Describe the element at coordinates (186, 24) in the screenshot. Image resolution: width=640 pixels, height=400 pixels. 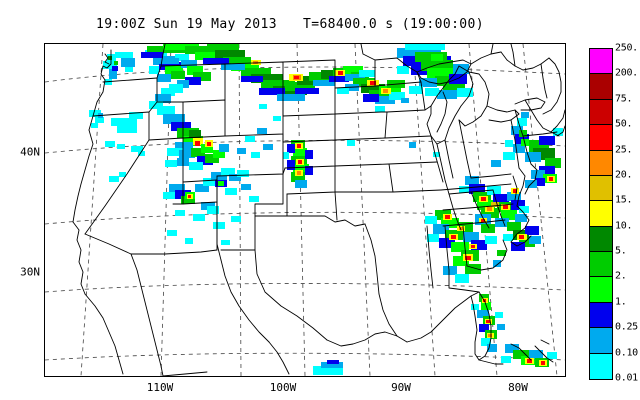
I see `title-timestamp: 19:00Z Sun 19 May 2013` at that location.